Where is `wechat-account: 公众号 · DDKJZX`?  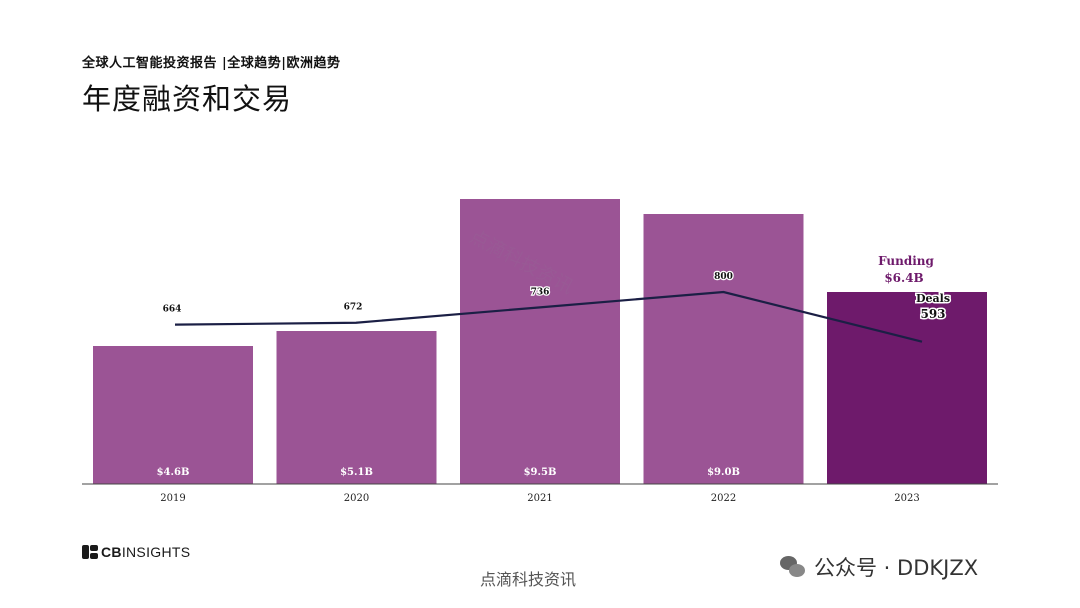
wechat-account: 公众号 · DDKJZX is located at coordinates (879, 567).